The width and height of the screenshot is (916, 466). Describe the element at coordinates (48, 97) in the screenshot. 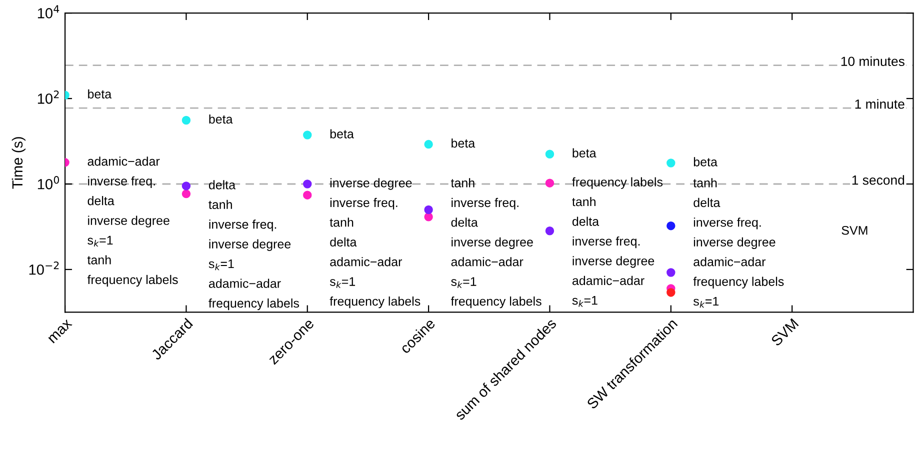

I see `y-tick-label: 10$^{2}$` at that location.